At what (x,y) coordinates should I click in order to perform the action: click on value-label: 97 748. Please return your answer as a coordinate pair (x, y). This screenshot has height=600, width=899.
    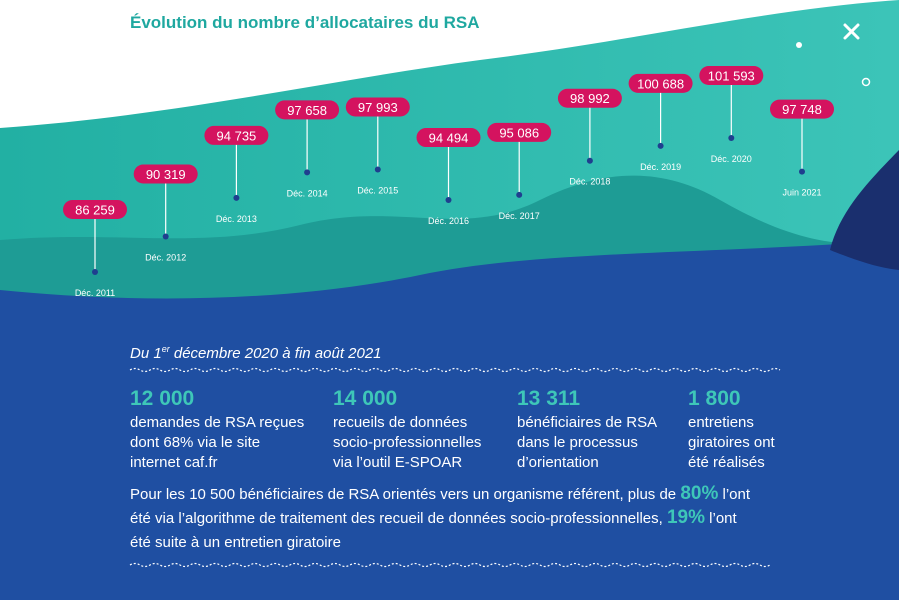
    Looking at the image, I should click on (802, 109).